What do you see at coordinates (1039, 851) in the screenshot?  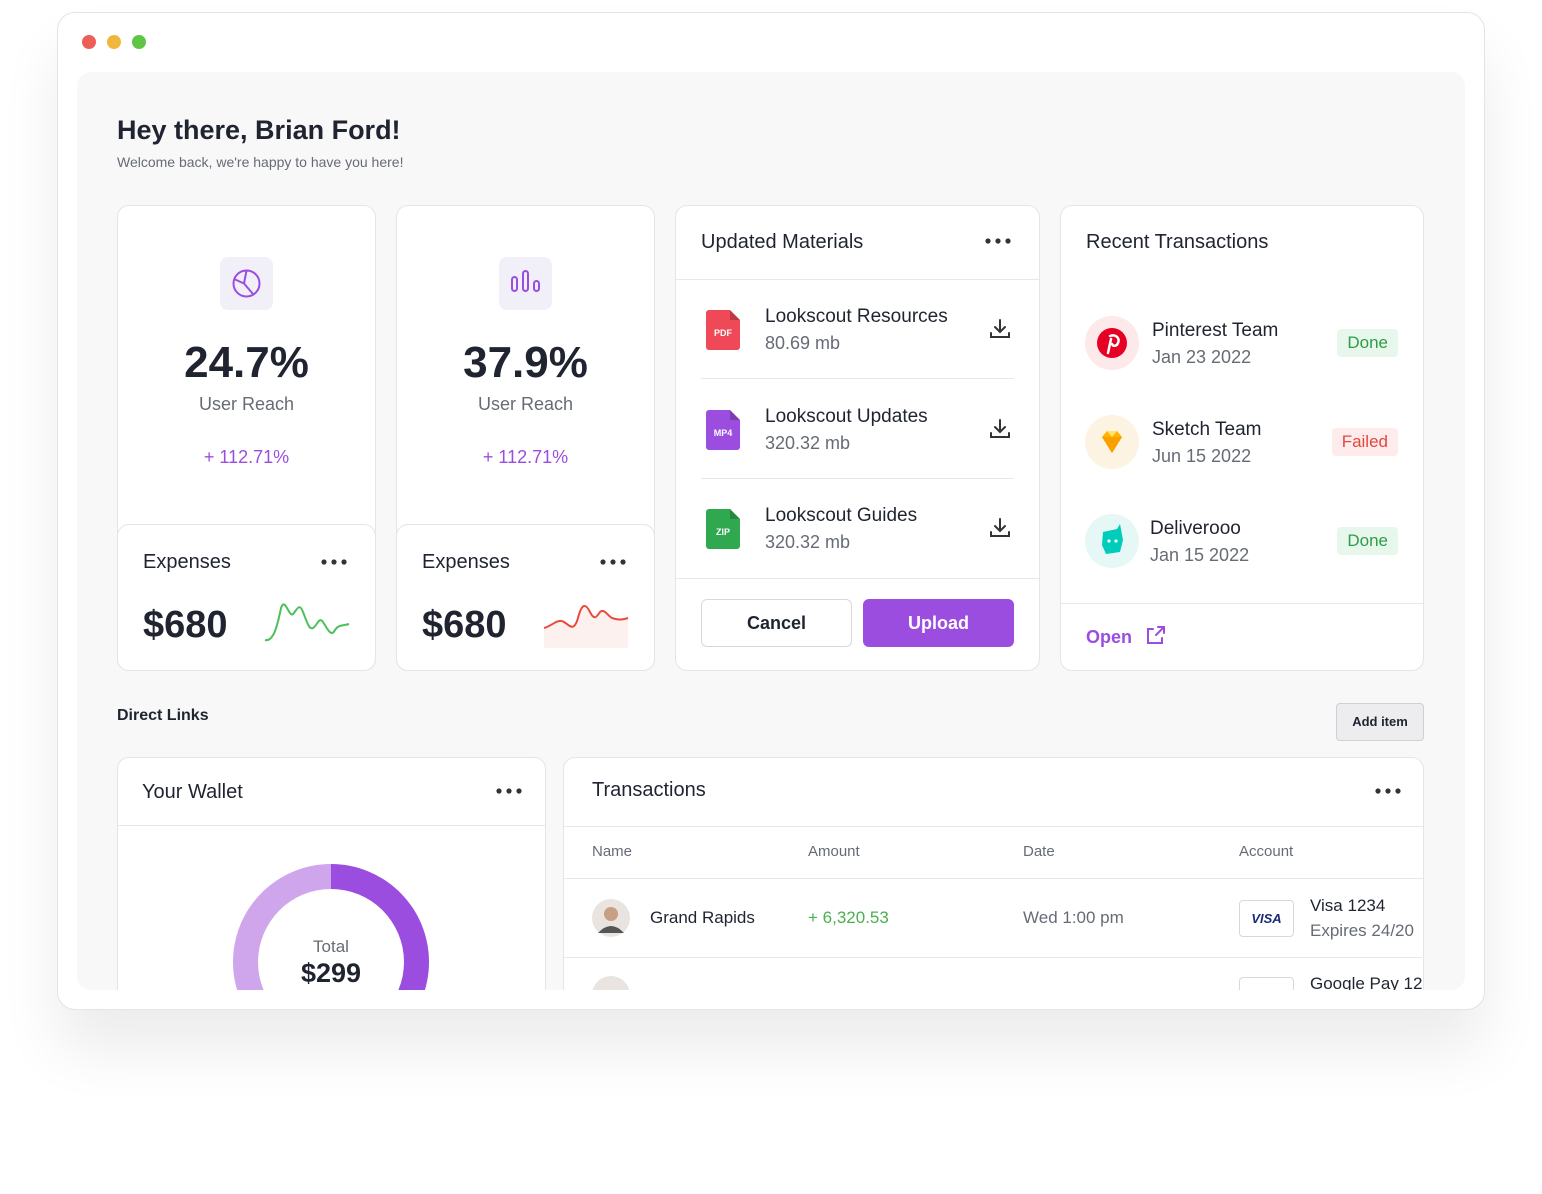 I see `column-header: Date` at bounding box center [1039, 851].